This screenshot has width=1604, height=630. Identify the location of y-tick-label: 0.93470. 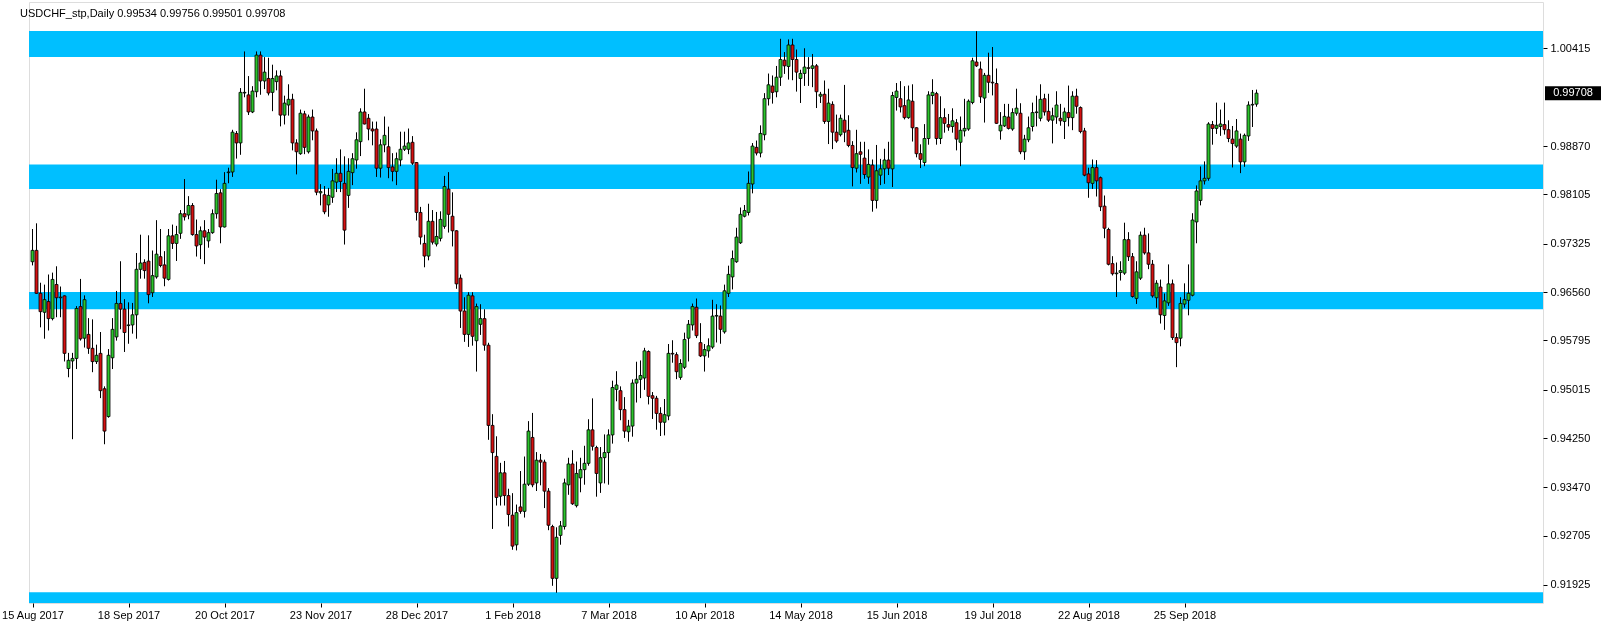
(1570, 486).